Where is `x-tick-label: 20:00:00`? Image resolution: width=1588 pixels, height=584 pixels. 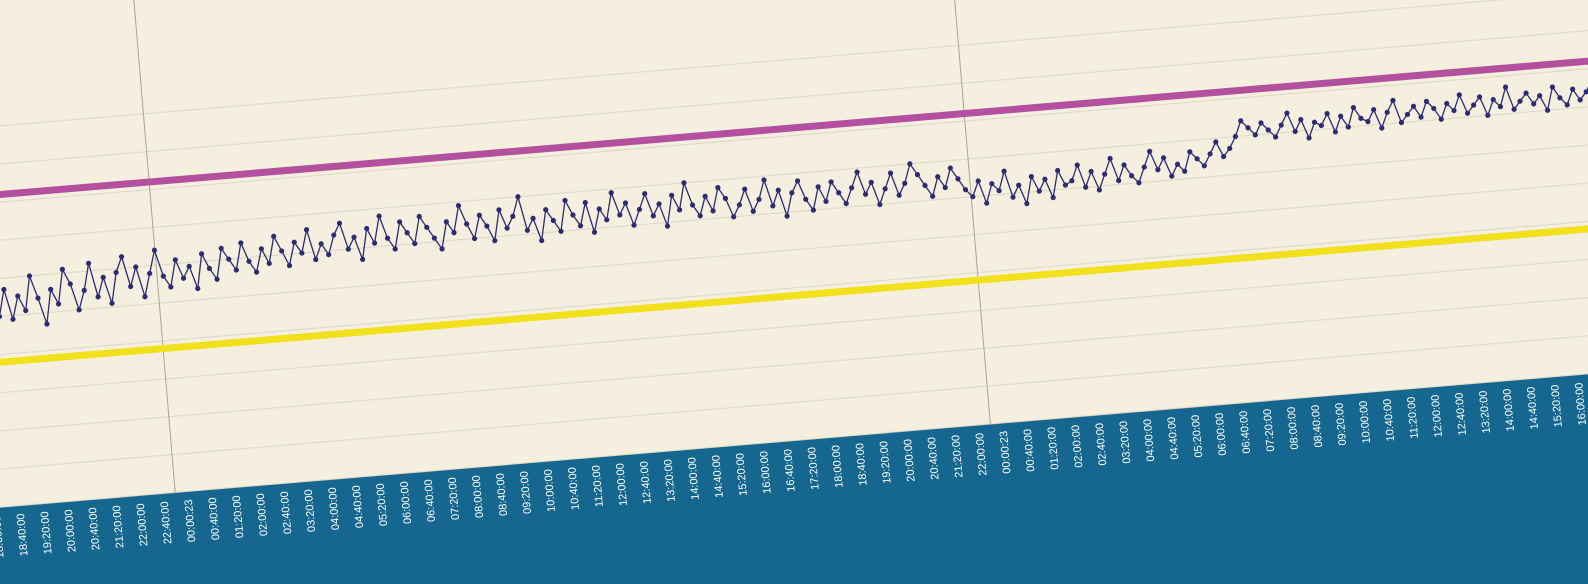
x-tick-label: 20:00:00 is located at coordinates (71, 531).